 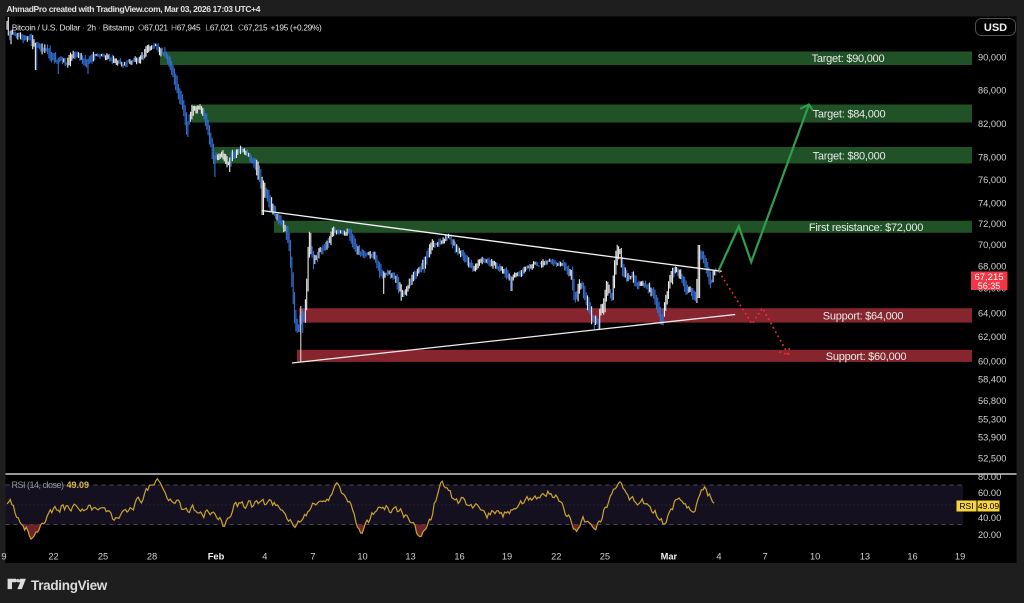 What do you see at coordinates (992, 90) in the screenshot?
I see `svg-text: 86,000` at bounding box center [992, 90].